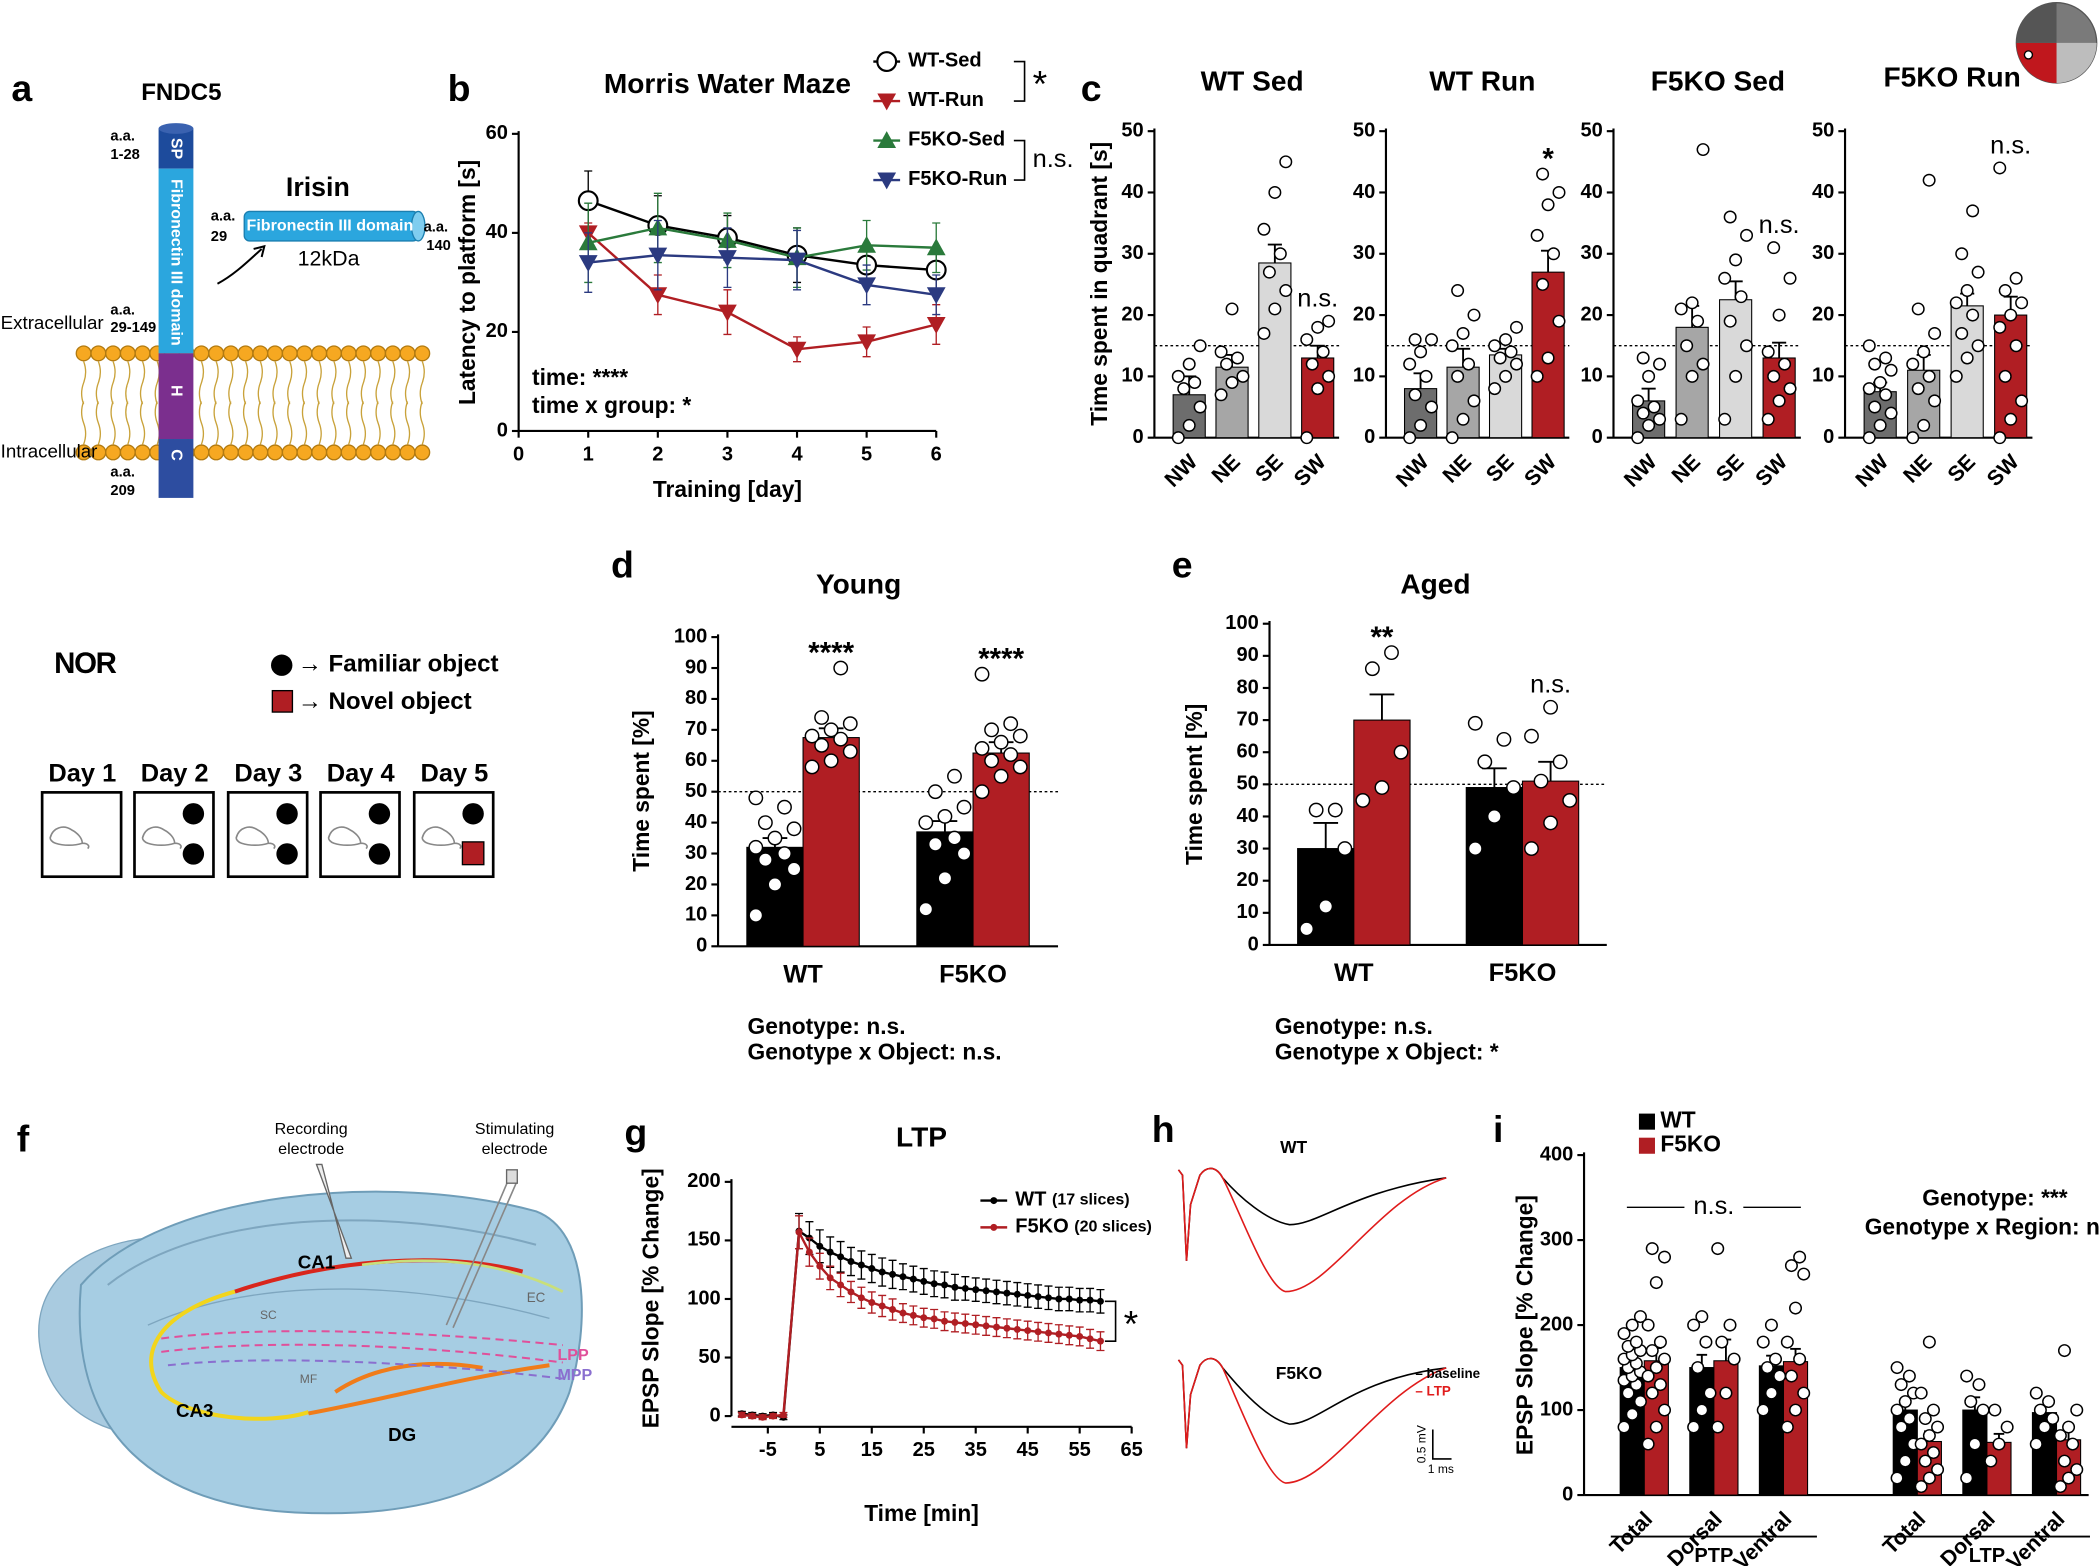 The image size is (2100, 1566). What do you see at coordinates (1247, 719) in the screenshot?
I see `y-tick-label: 70` at bounding box center [1247, 719].